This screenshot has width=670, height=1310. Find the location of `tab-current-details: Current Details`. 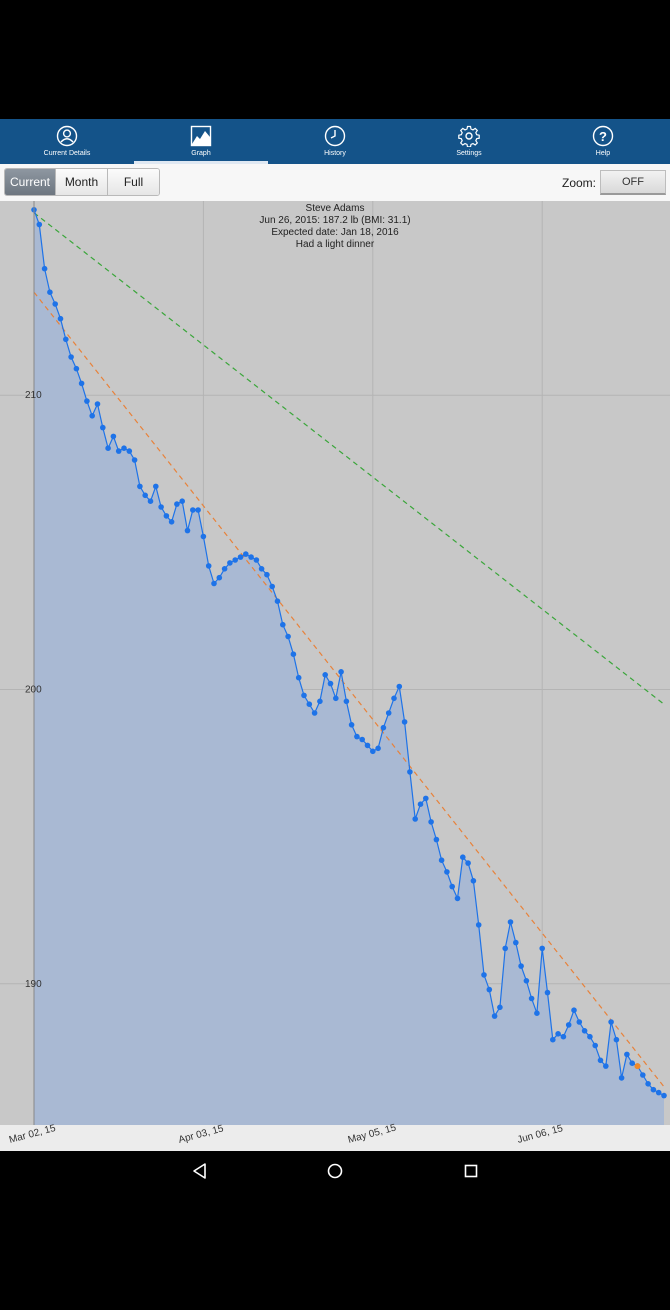

tab-current-details: Current Details is located at coordinates (67, 141).